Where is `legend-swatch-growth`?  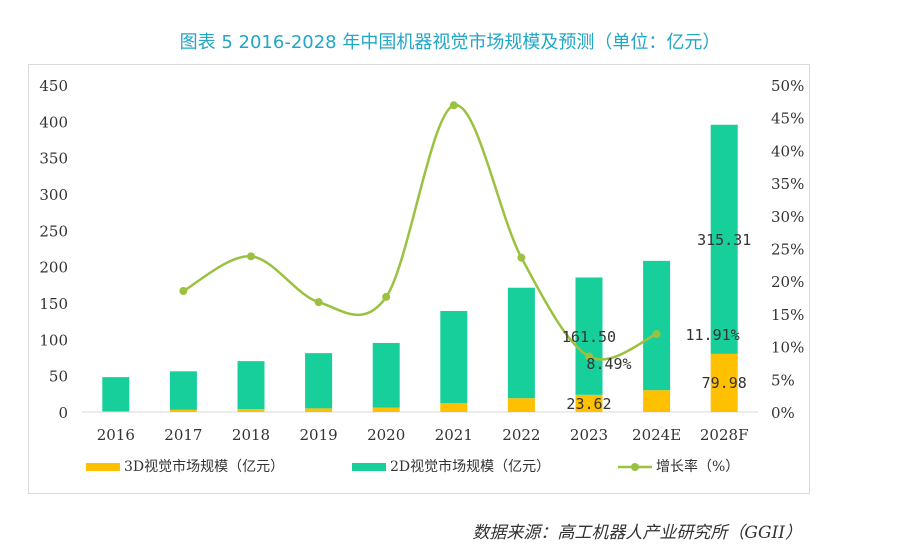 legend-swatch-growth is located at coordinates (635, 467).